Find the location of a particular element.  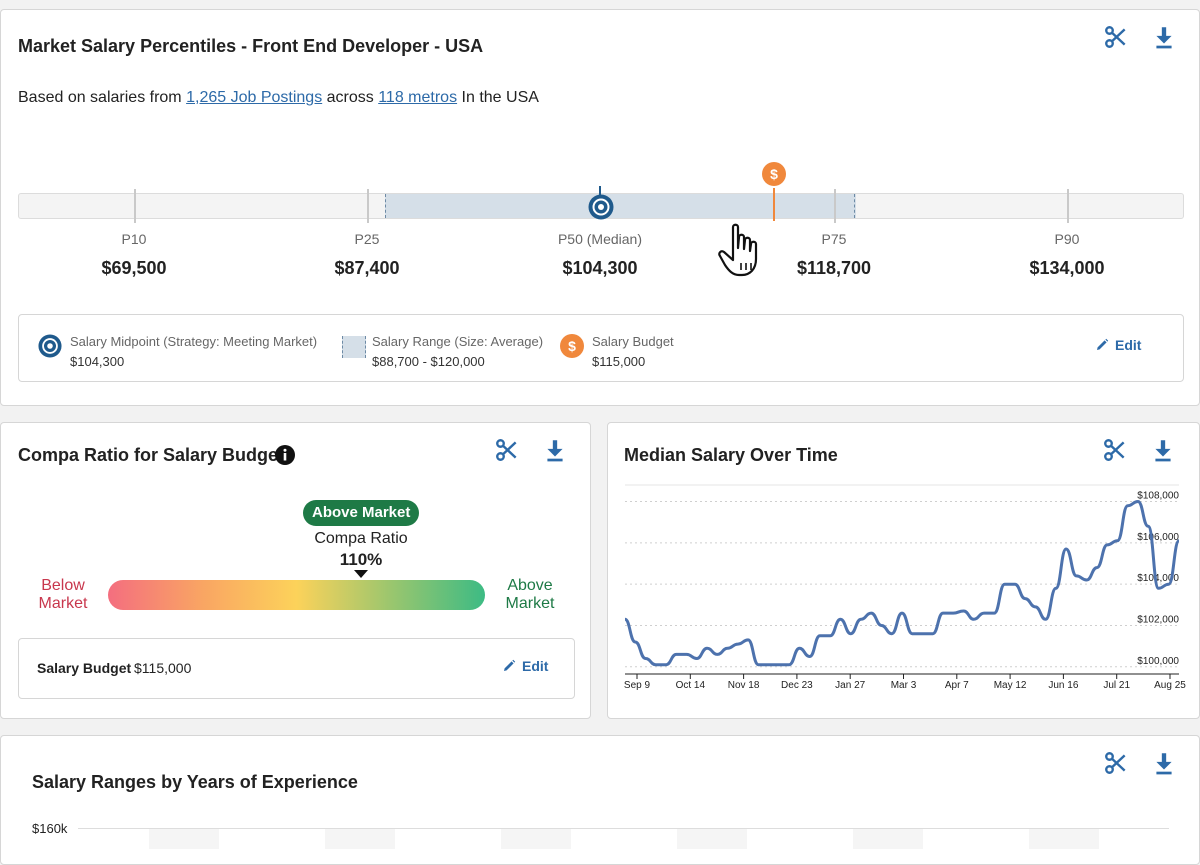

budget-label: Salary Budget is located at coordinates (84, 668).